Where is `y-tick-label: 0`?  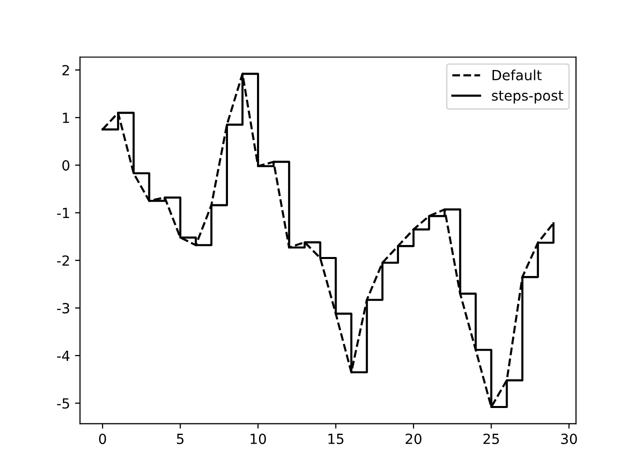
y-tick-label: 0 is located at coordinates (66, 165).